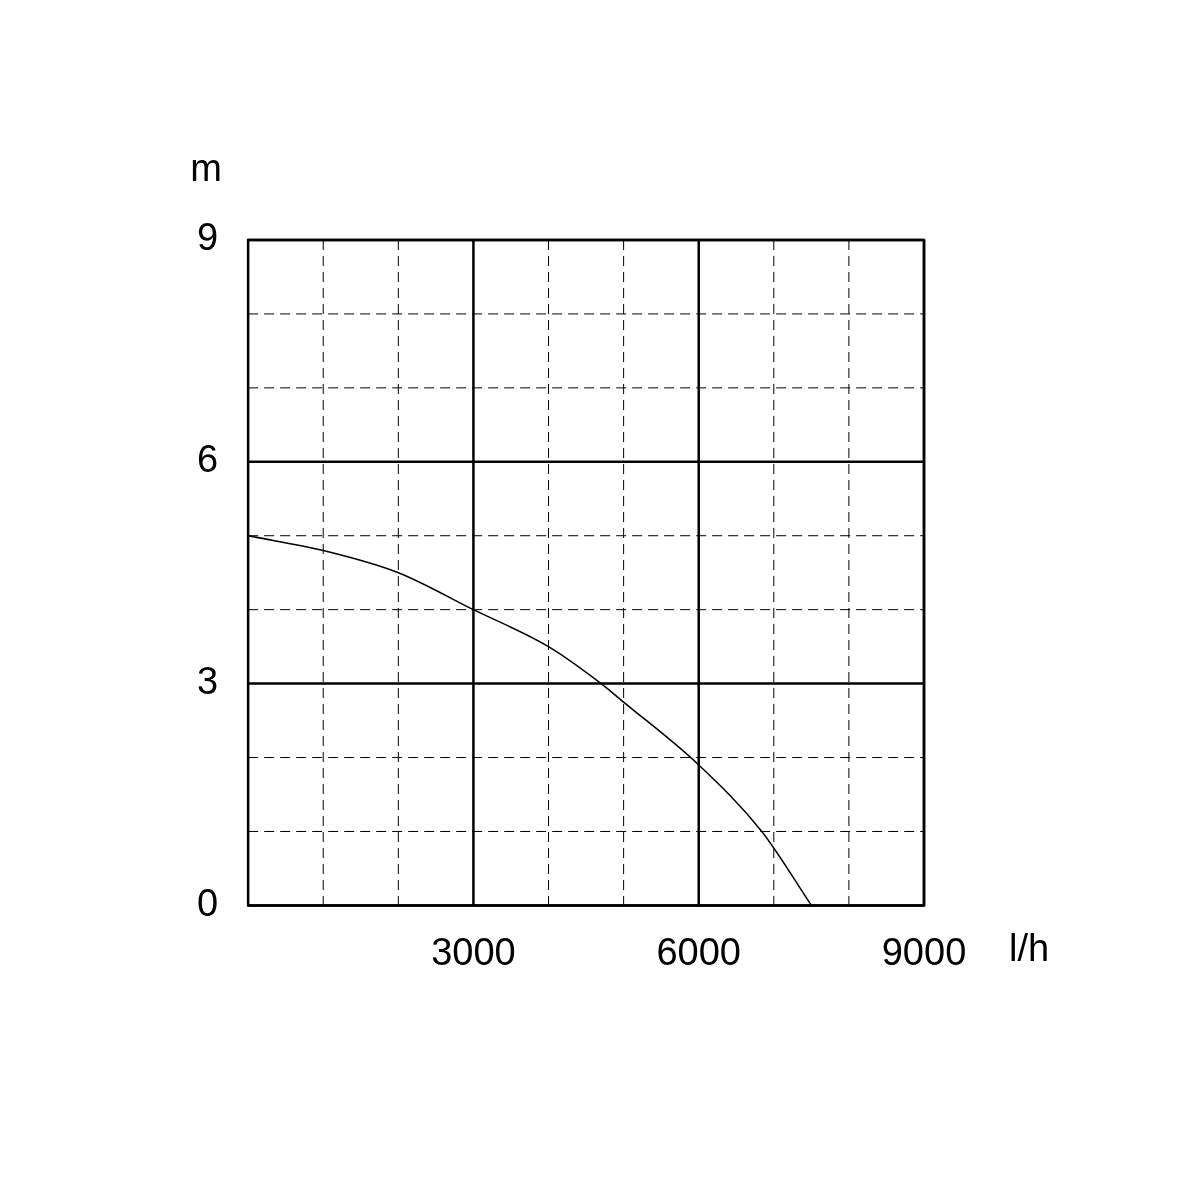 This screenshot has width=1200, height=1200. What do you see at coordinates (473, 951) in the screenshot?
I see `x-tick-label: 3000` at bounding box center [473, 951].